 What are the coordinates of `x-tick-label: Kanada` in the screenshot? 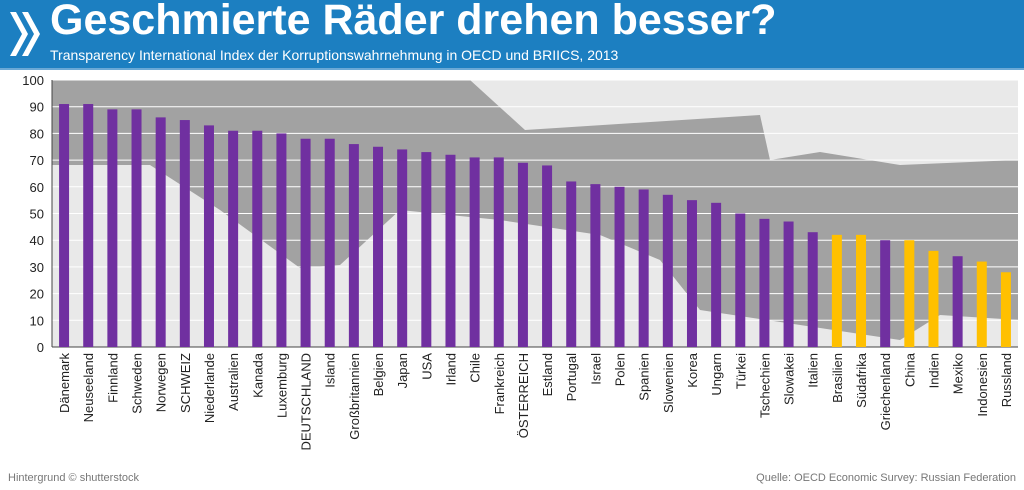 It's located at (257, 375).